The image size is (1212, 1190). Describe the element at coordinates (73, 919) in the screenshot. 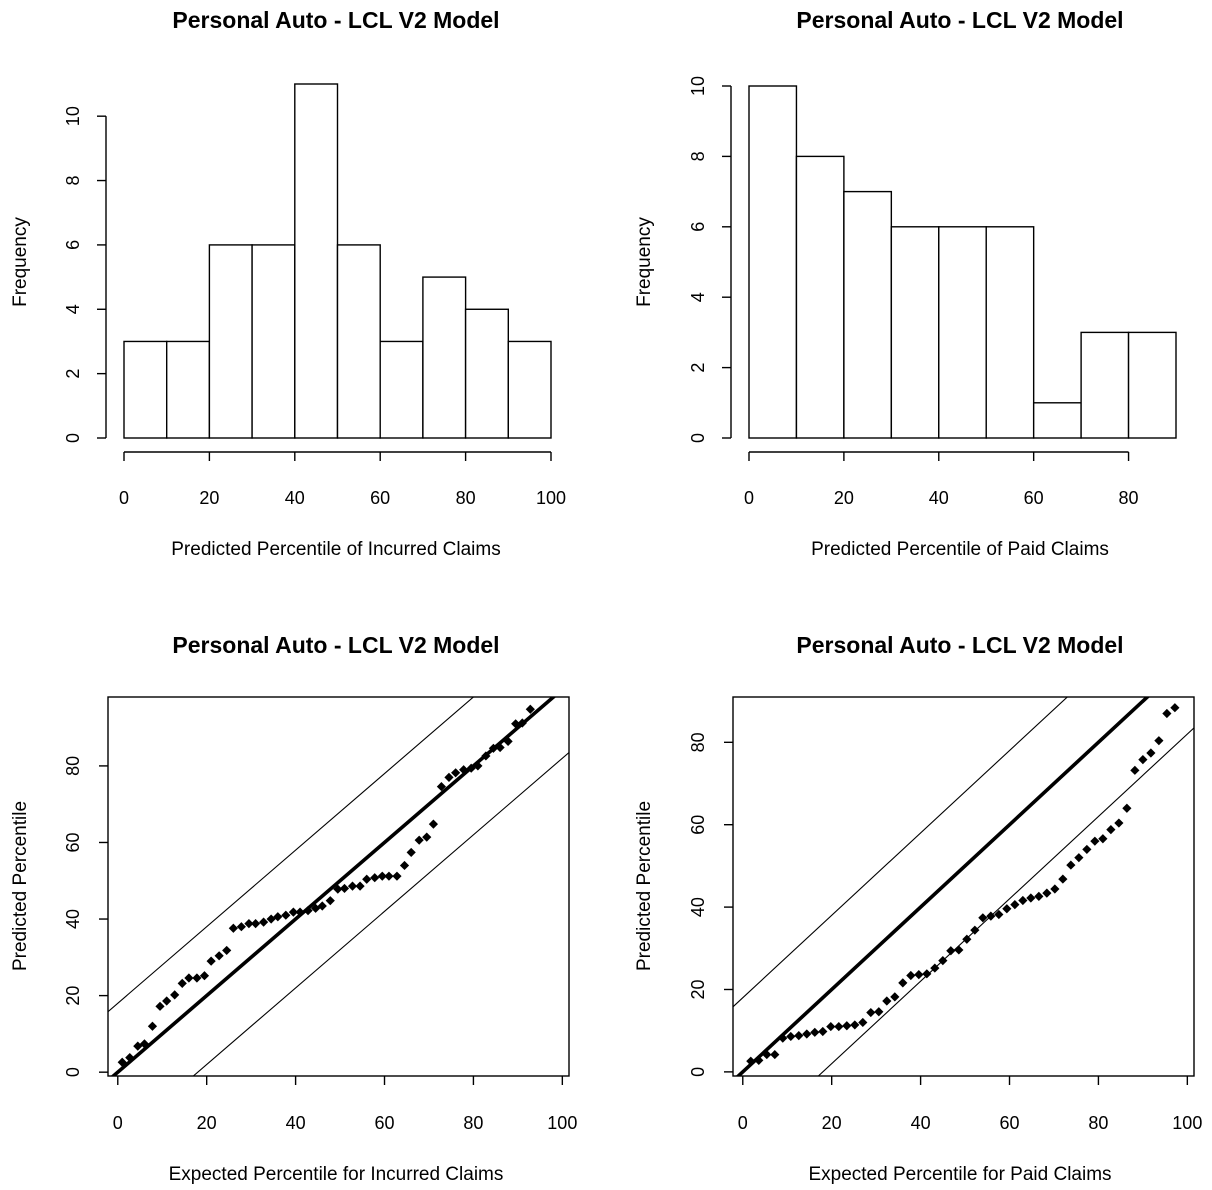

I see `y-tick-label: 40` at that location.